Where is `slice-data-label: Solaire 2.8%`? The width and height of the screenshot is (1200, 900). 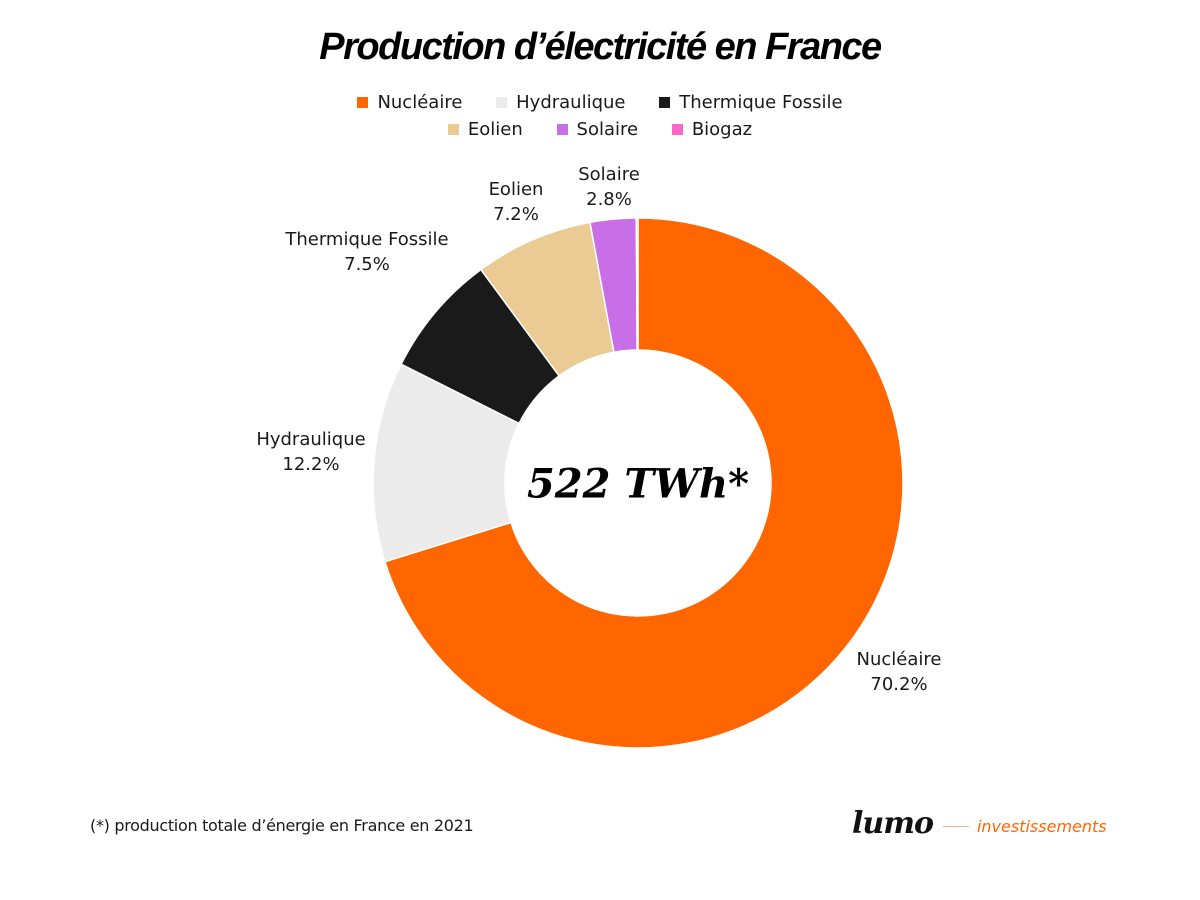
slice-data-label: Solaire 2.8% is located at coordinates (609, 187).